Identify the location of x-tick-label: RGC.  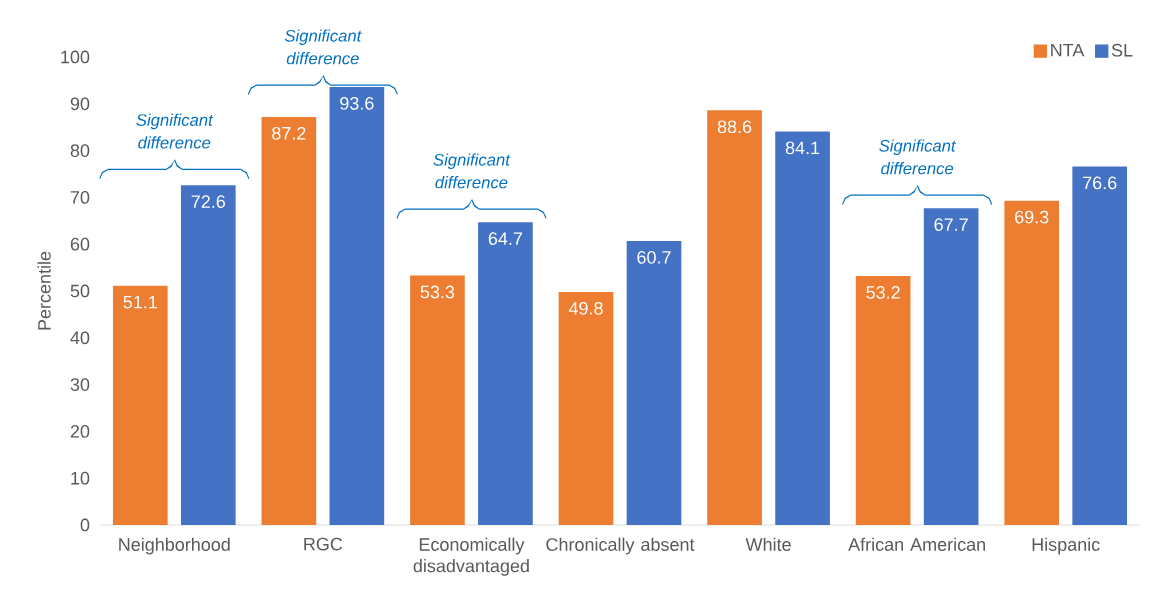
(323, 544).